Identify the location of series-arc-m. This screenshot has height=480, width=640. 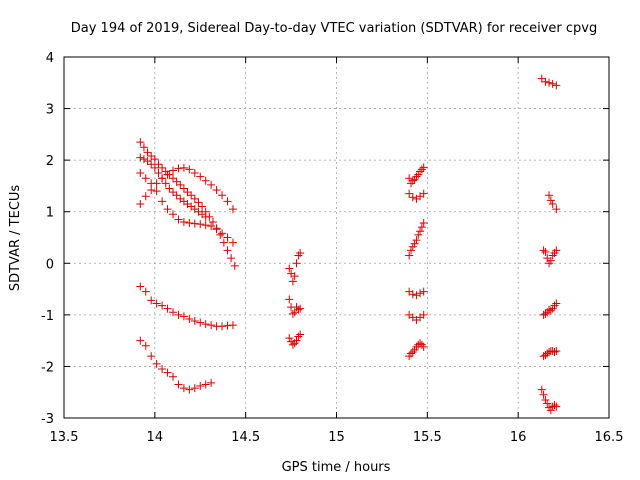
(416, 293).